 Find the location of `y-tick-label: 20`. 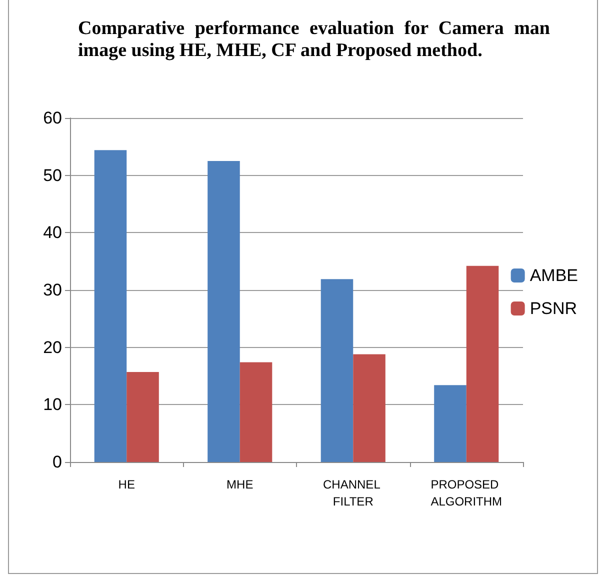

y-tick-label: 20 is located at coordinates (52, 347).